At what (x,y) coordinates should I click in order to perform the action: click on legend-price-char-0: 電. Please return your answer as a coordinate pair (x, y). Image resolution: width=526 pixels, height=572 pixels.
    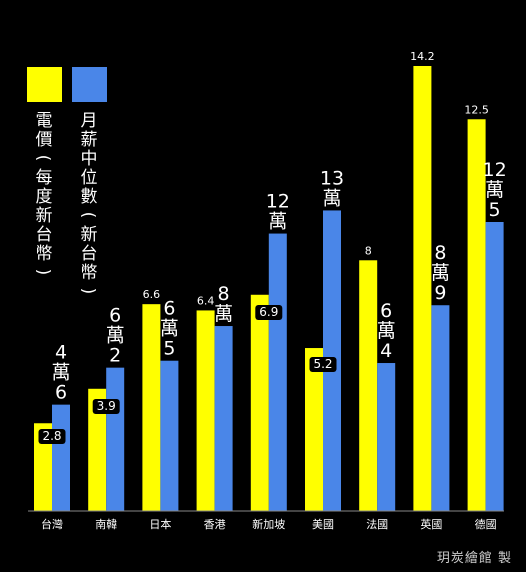
    Looking at the image, I should click on (44, 121).